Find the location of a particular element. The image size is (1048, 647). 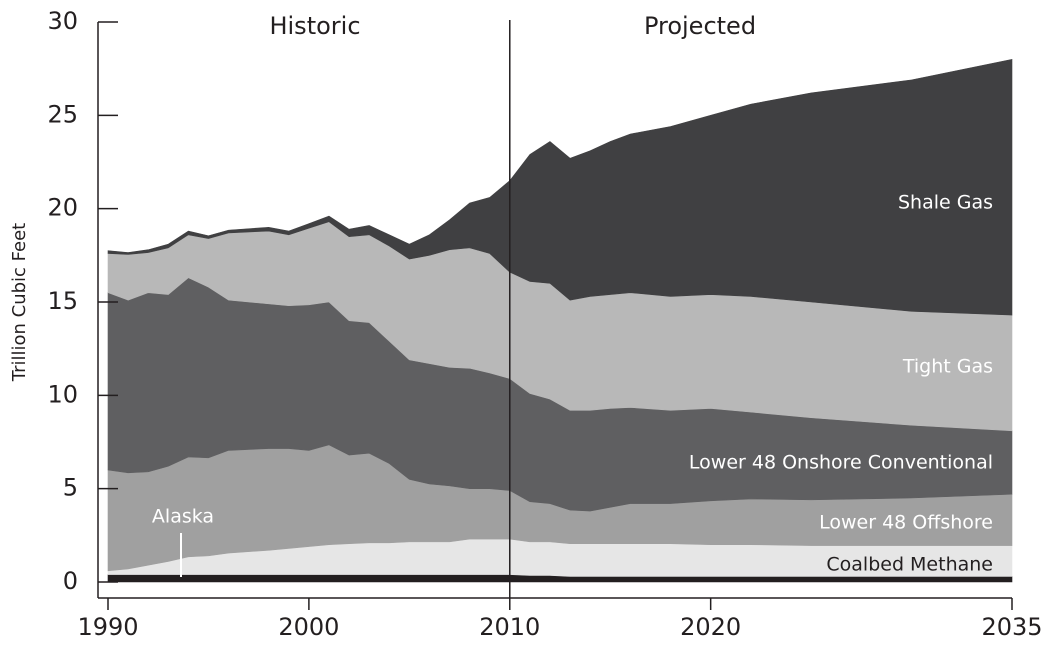

annotation: Historic is located at coordinates (314, 26).